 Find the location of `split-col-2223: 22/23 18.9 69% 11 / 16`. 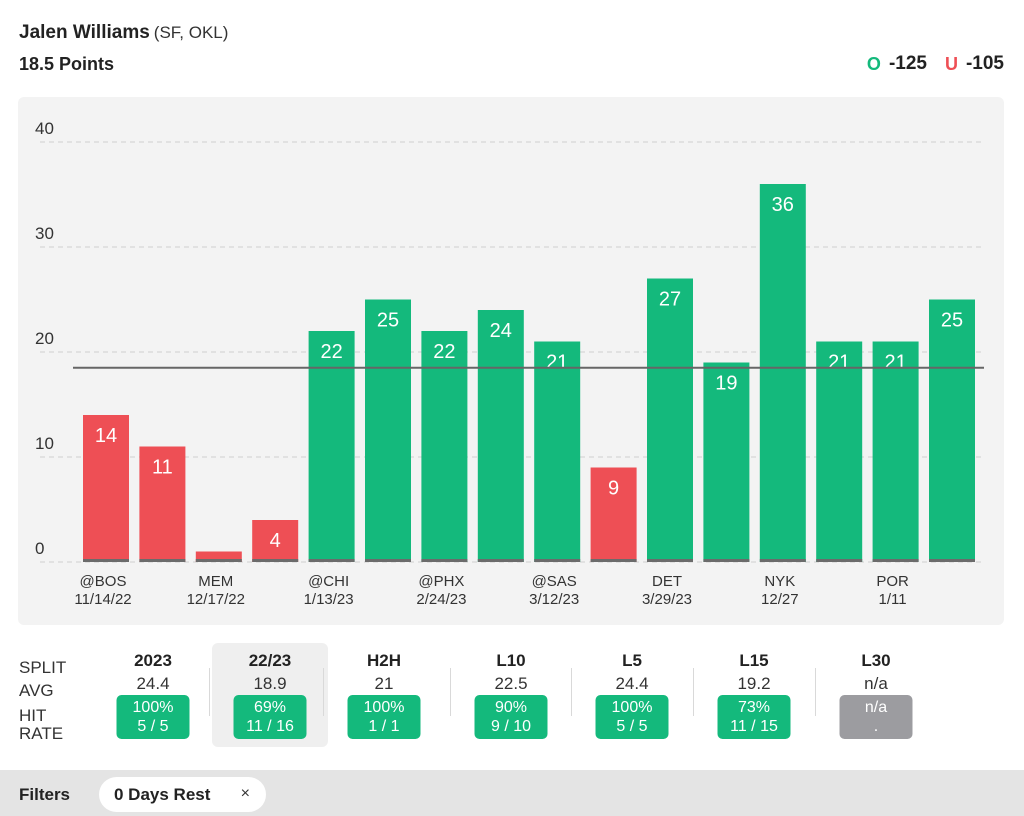

split-col-2223: 22/23 18.9 69% 11 / 16 is located at coordinates (270, 695).